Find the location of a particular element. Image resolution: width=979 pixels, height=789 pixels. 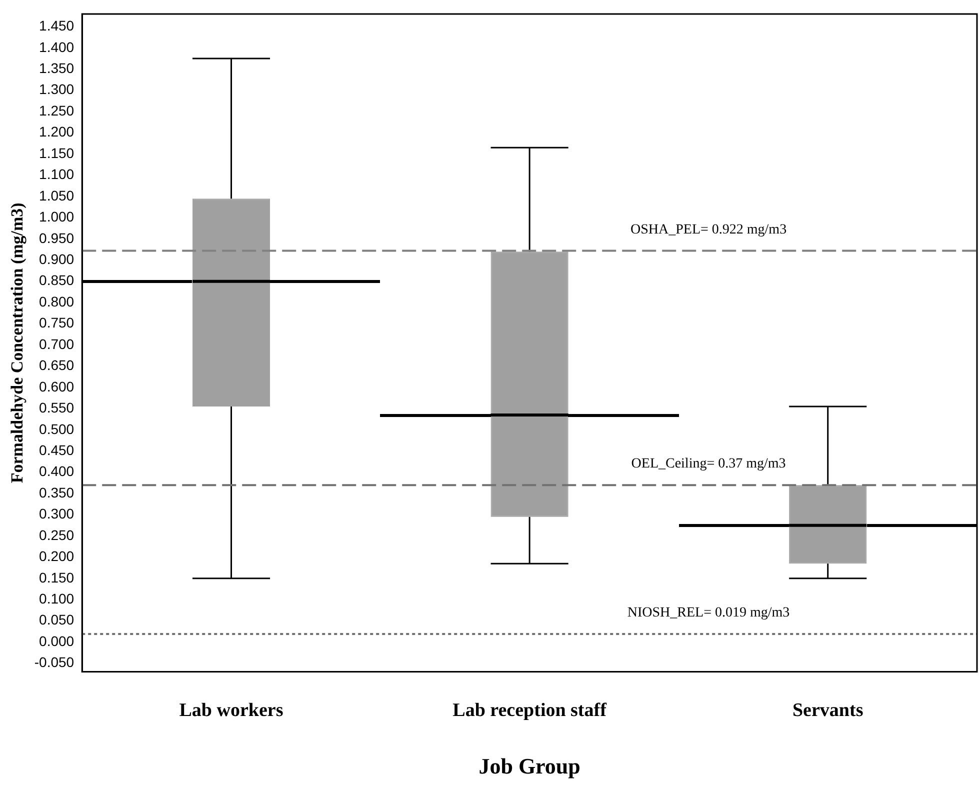

y-tick-label: 0.150 is located at coordinates (56, 577).